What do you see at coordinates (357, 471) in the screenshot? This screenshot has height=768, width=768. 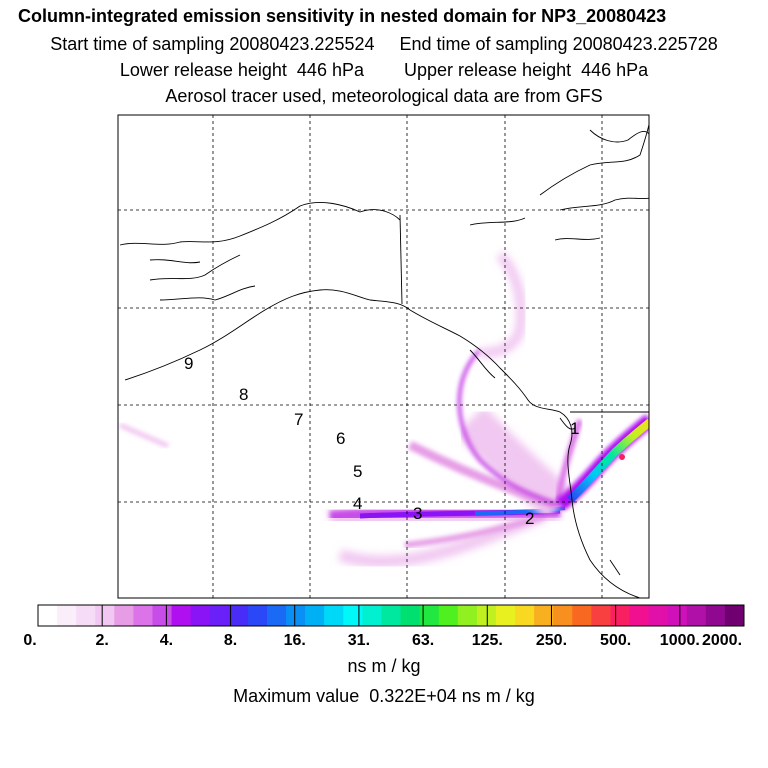 I see `point-label-5: 5` at bounding box center [357, 471].